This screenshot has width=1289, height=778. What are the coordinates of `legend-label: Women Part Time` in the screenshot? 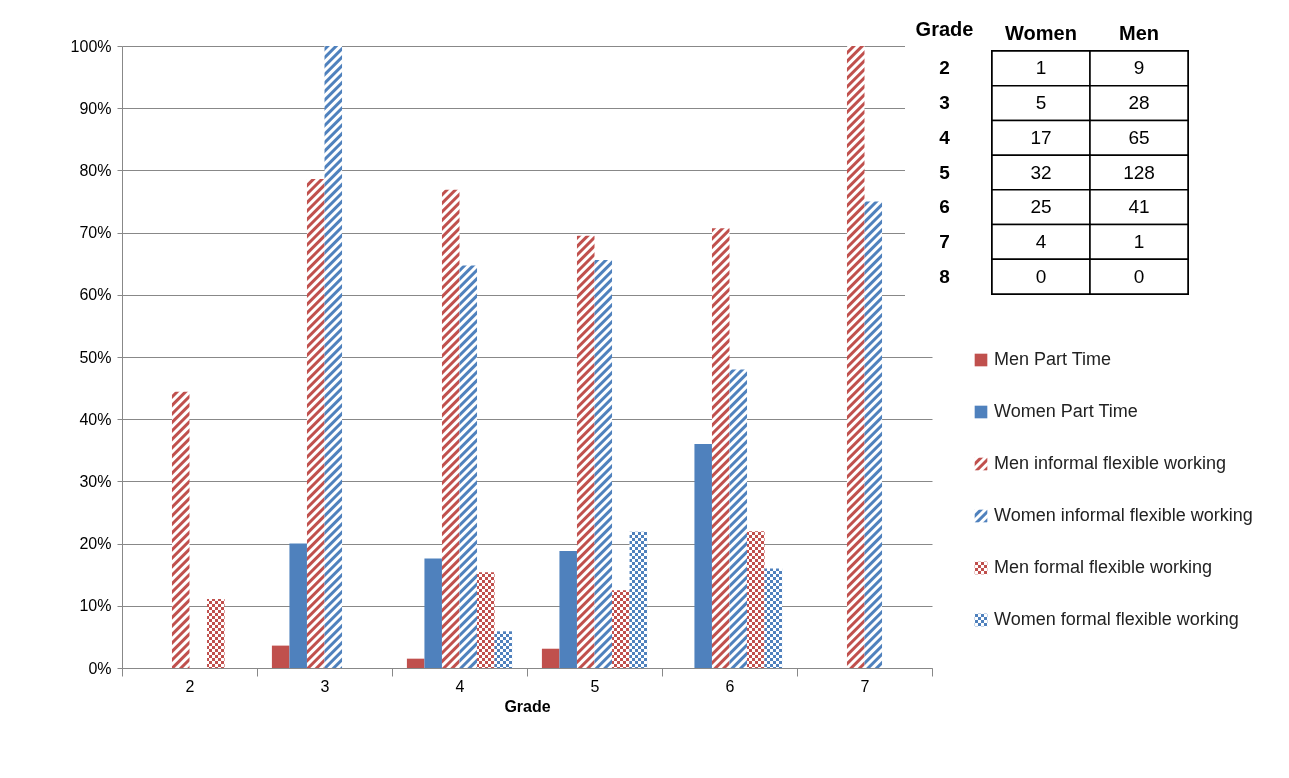 It's located at (1066, 411).